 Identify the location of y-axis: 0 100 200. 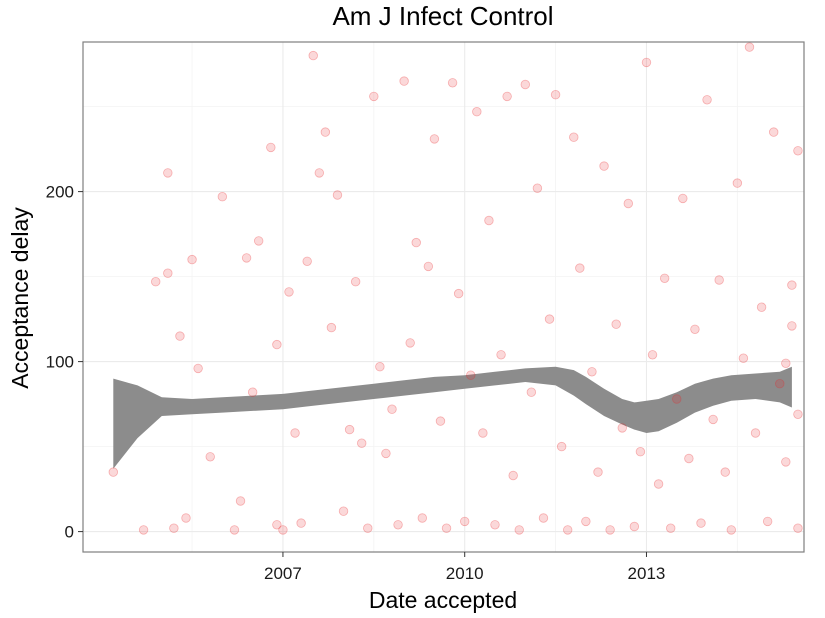
(64, 362).